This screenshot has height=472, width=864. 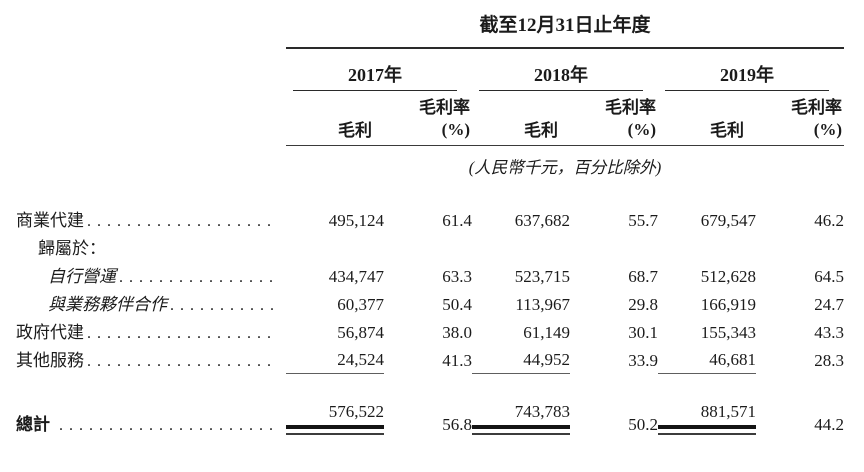 What do you see at coordinates (521, 360) in the screenshot?
I see `gross-profit-value: 44,952` at bounding box center [521, 360].